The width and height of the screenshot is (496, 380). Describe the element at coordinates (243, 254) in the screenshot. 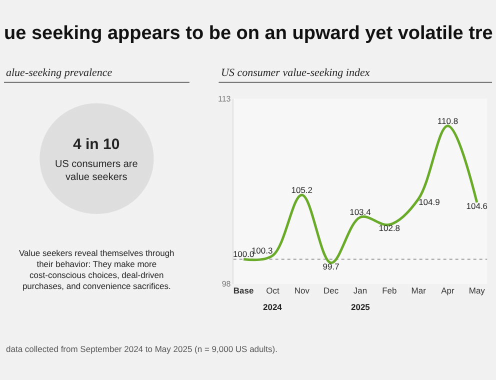

I see `data-label: 100.0` at that location.